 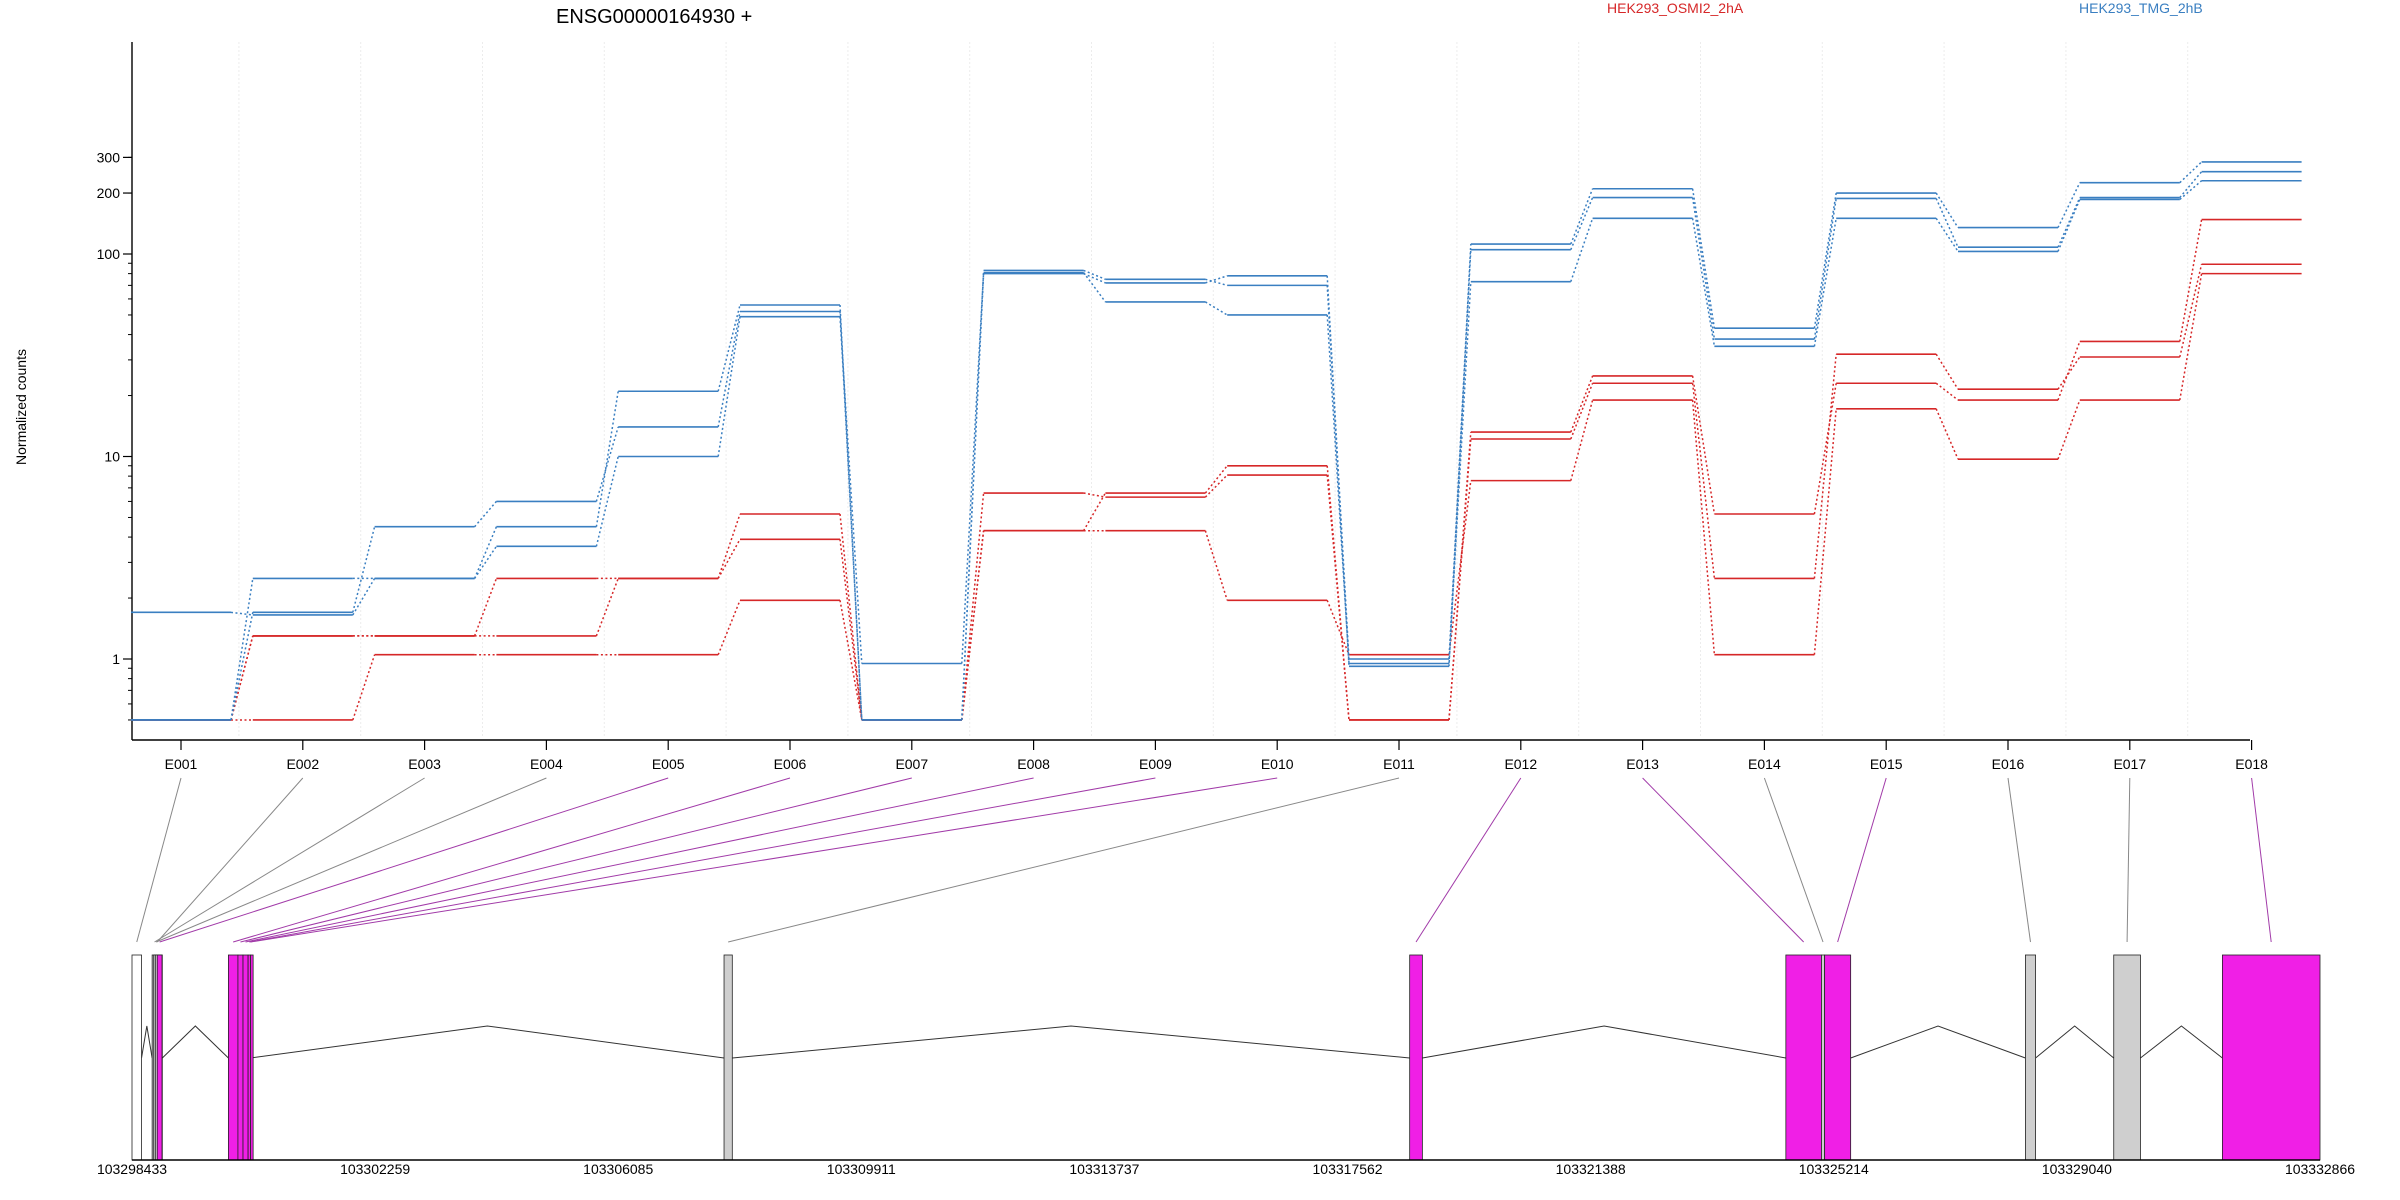 I want to click on exon-connector-e009, so click(x=702, y=860).